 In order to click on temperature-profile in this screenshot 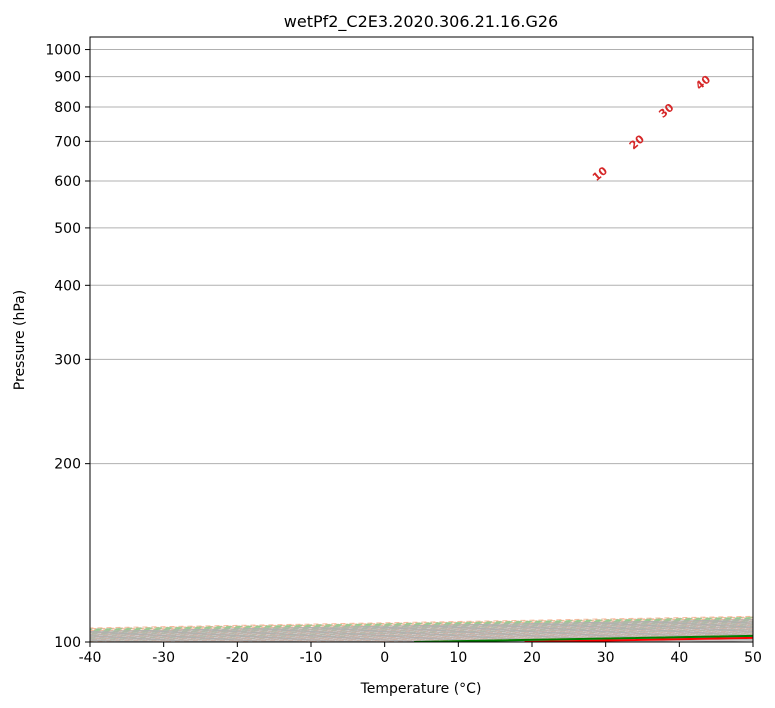, I will do `click(638, 639)`.